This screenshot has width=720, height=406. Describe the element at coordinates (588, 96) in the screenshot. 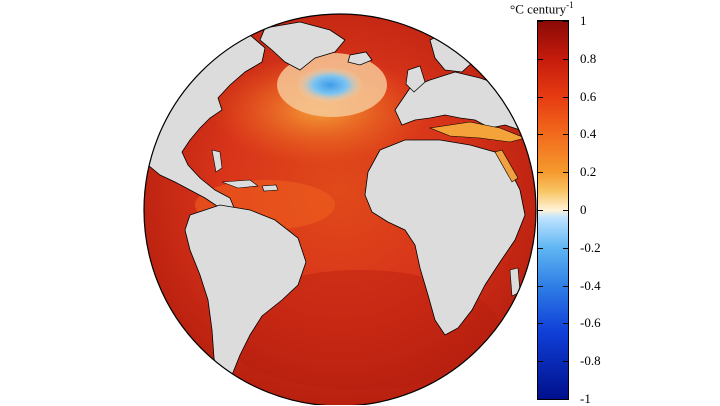

I see `colorbar-tick-label: 0.6` at that location.